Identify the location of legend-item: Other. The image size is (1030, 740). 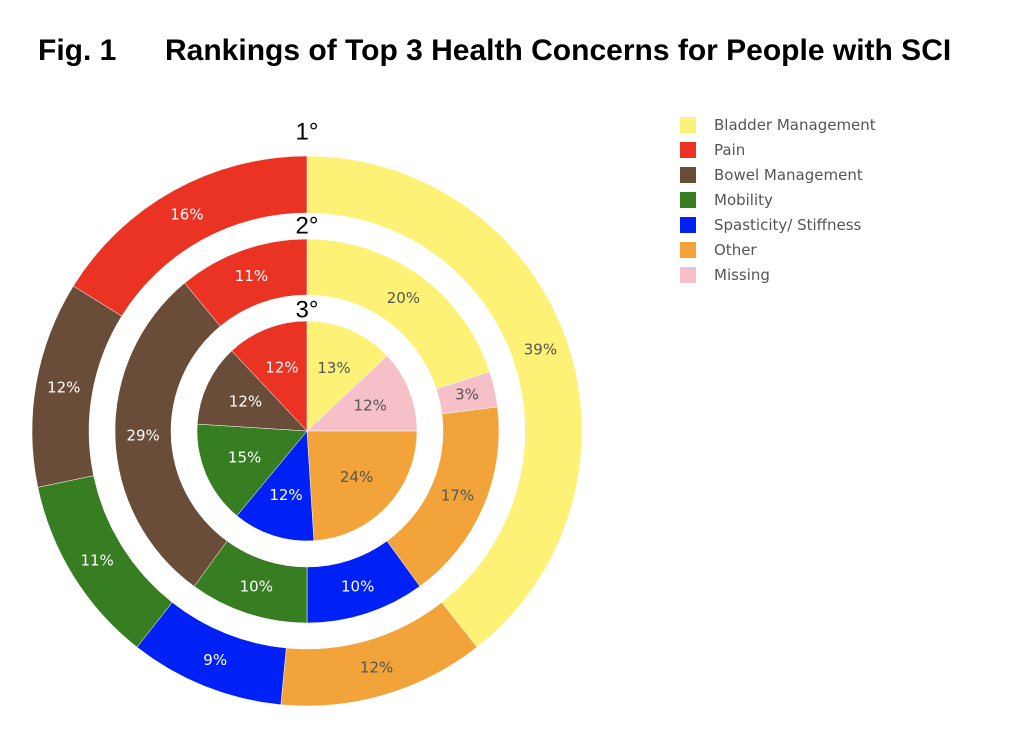
(830, 249).